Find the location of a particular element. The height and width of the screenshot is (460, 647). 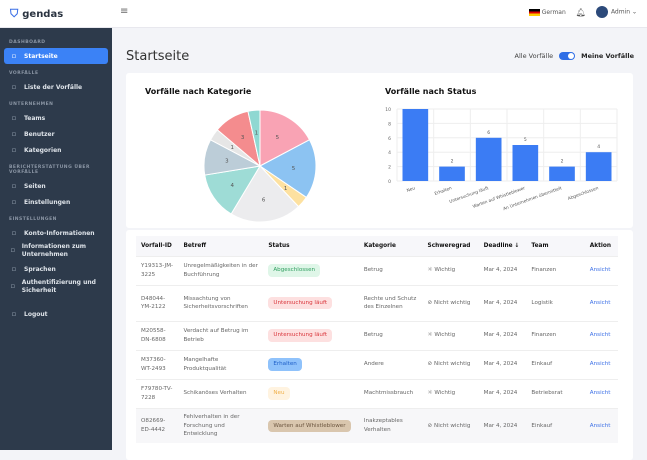

y-tick-label: 2 is located at coordinates (389, 168).